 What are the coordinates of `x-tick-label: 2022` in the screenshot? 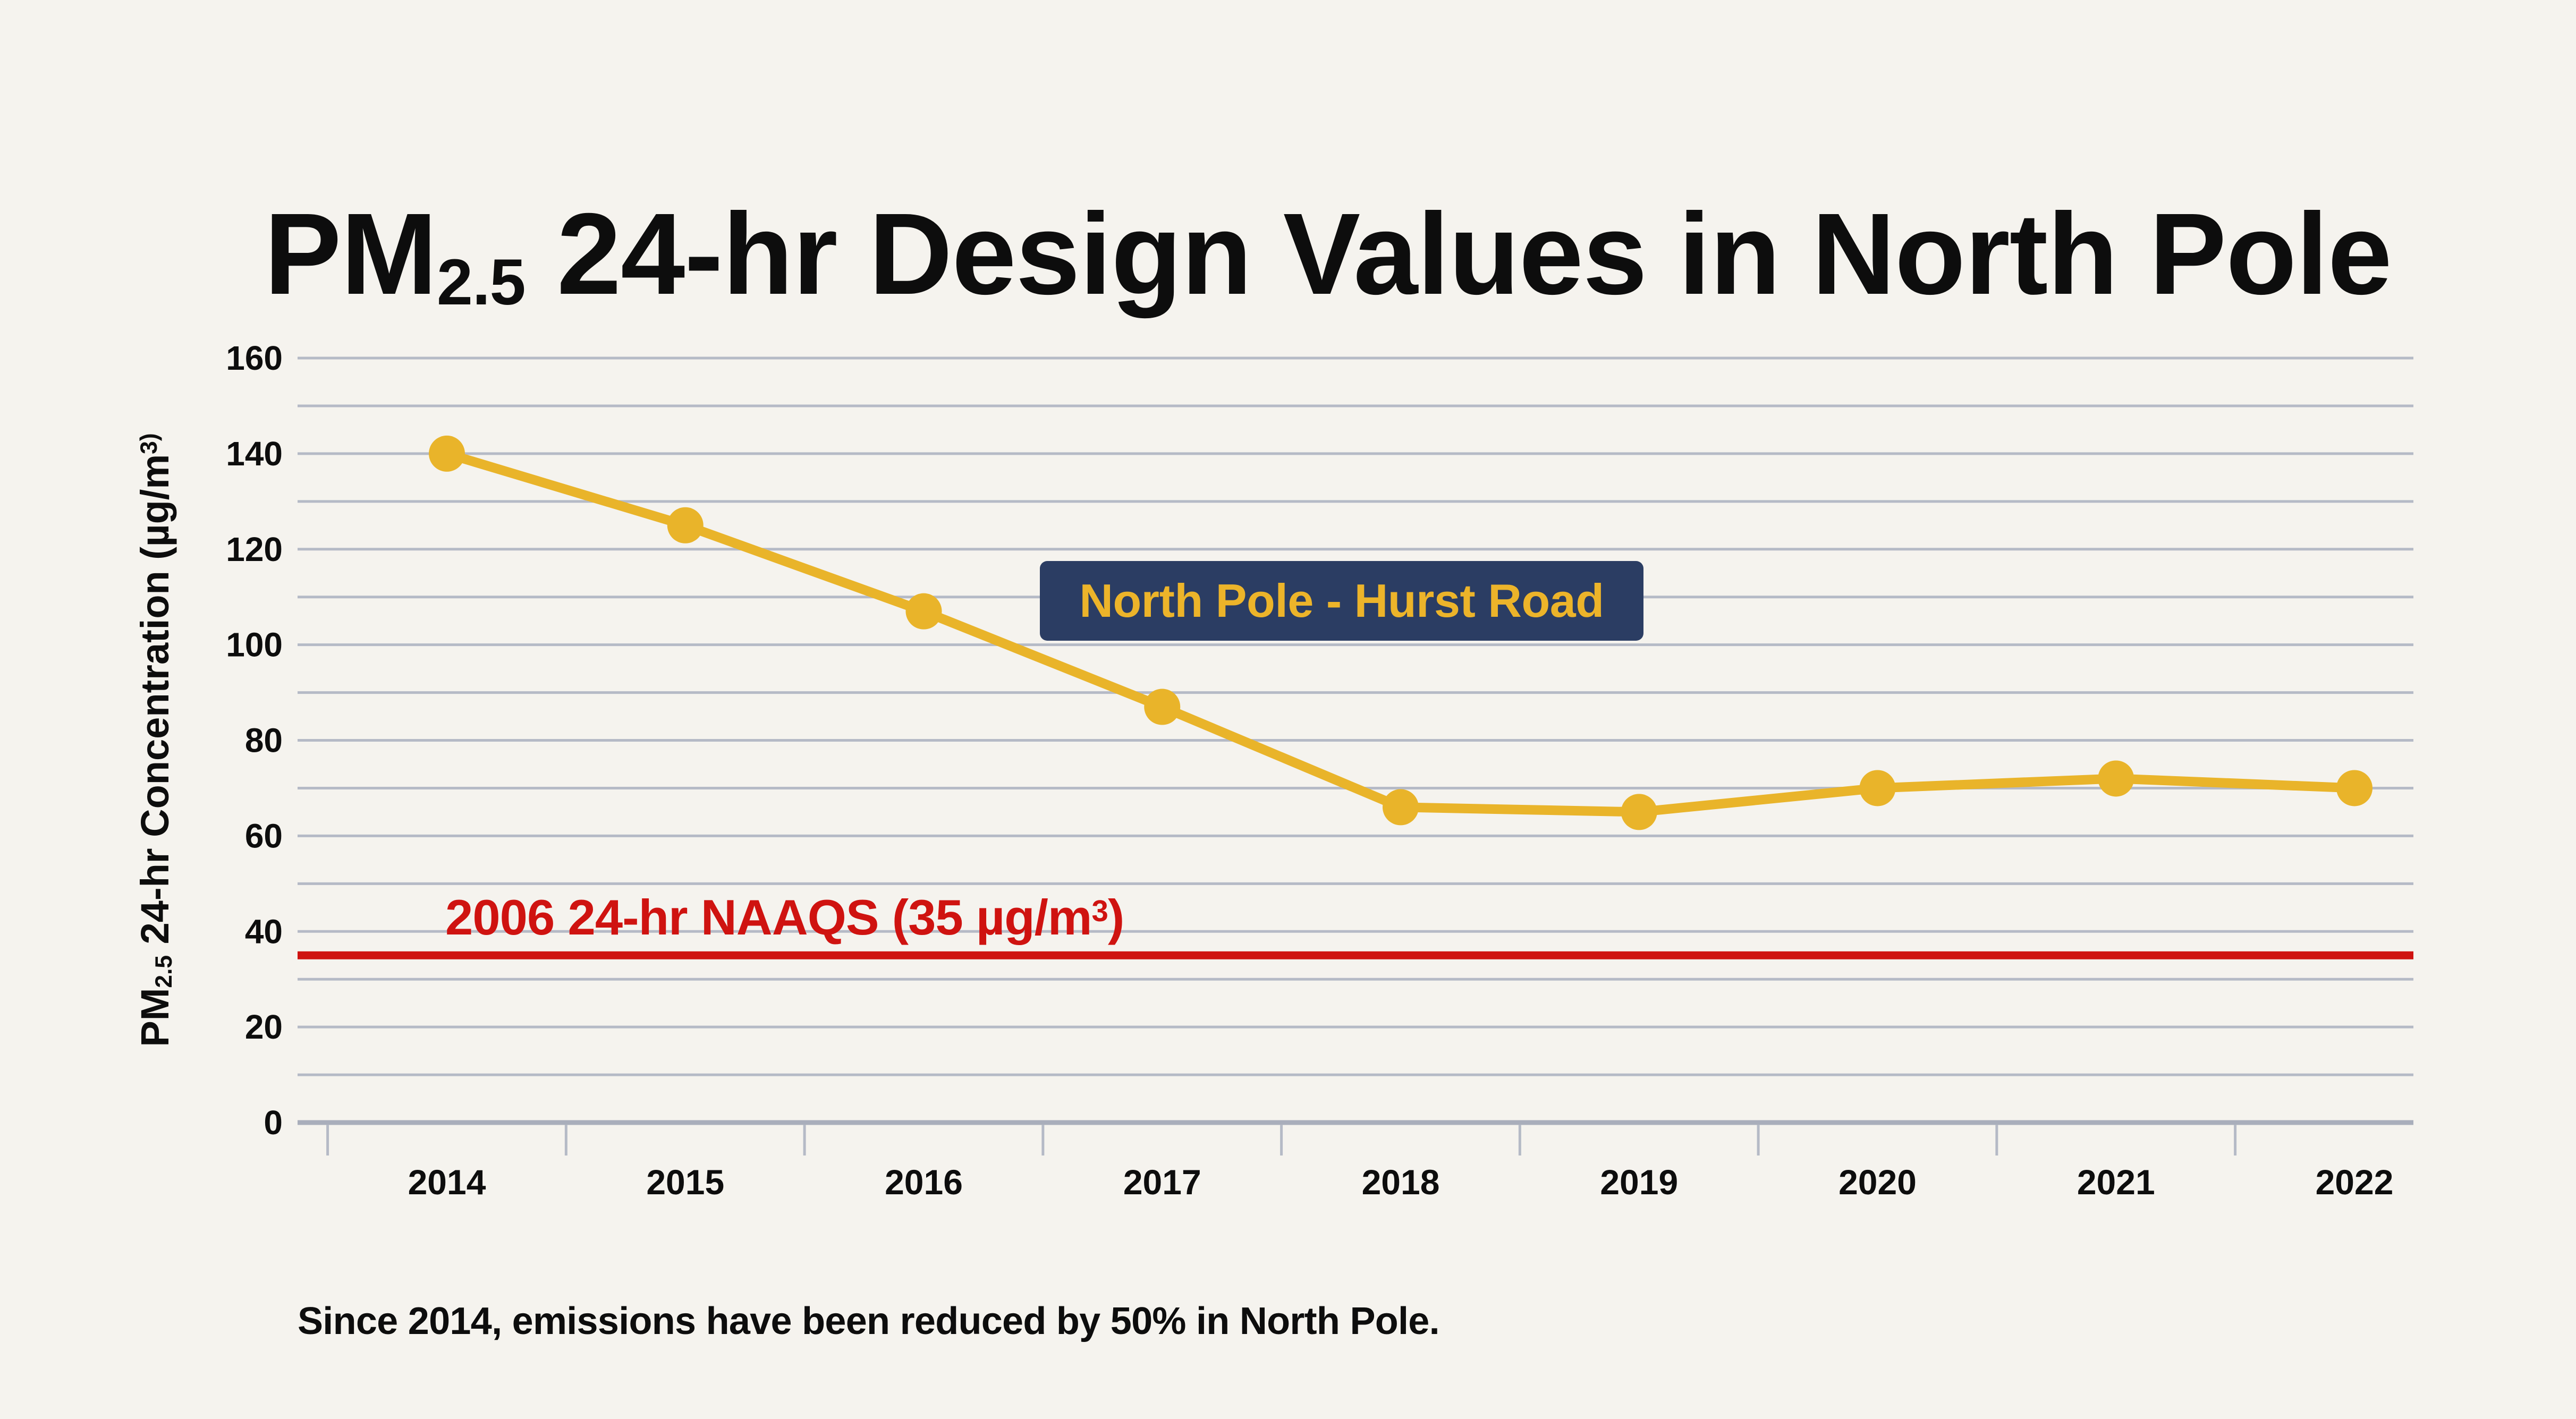 It's located at (2355, 1182).